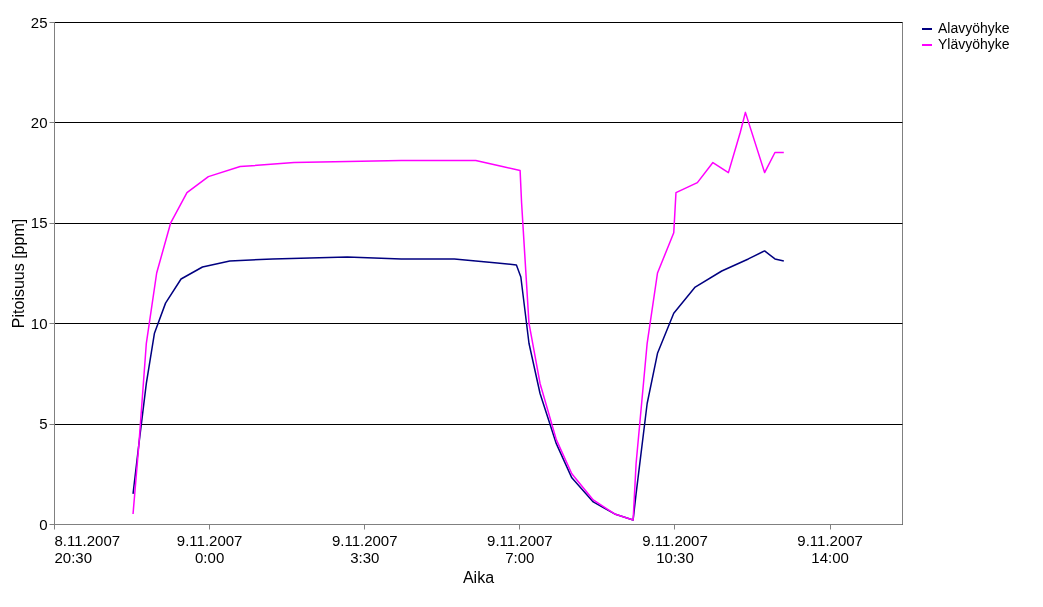 The image size is (1043, 607). I want to click on y-tick-label: 15, so click(39, 223).